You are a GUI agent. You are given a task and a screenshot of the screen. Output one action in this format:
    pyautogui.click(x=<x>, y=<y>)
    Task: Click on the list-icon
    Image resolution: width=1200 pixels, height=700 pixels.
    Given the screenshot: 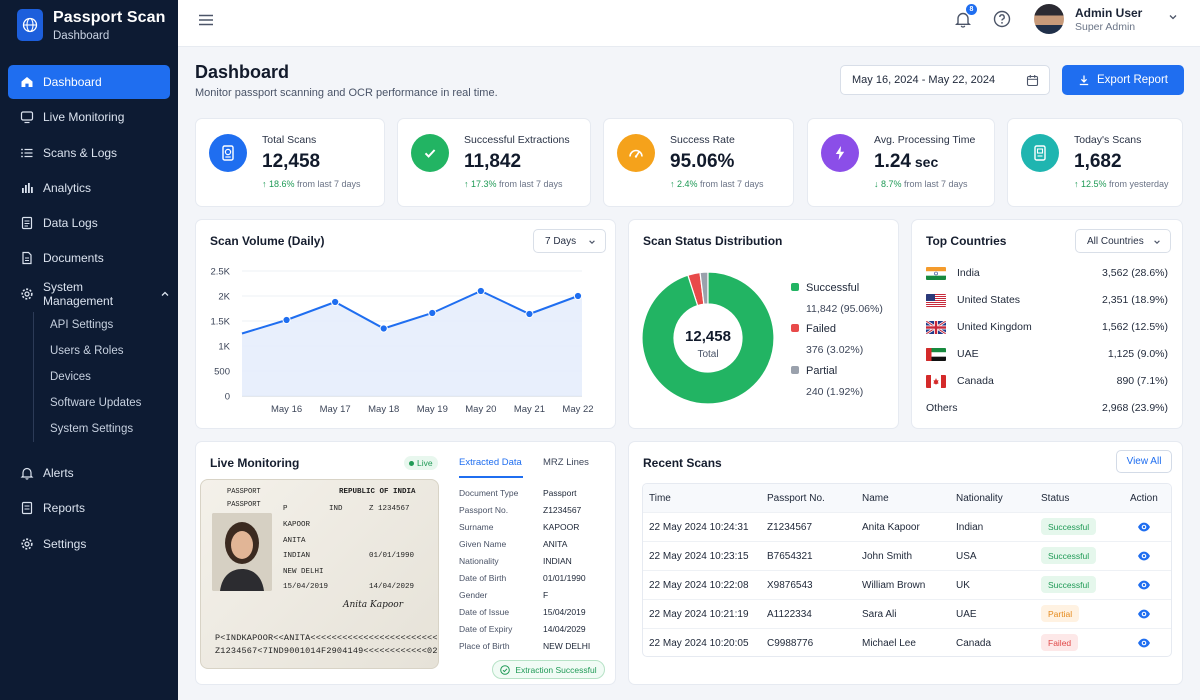 What is the action you would take?
    pyautogui.click(x=27, y=152)
    